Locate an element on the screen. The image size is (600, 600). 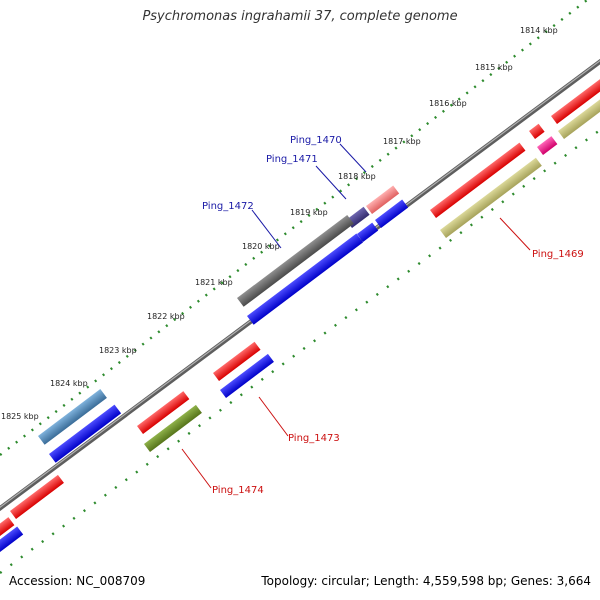
tick-label: 1824 kbp is located at coordinates (69, 383).